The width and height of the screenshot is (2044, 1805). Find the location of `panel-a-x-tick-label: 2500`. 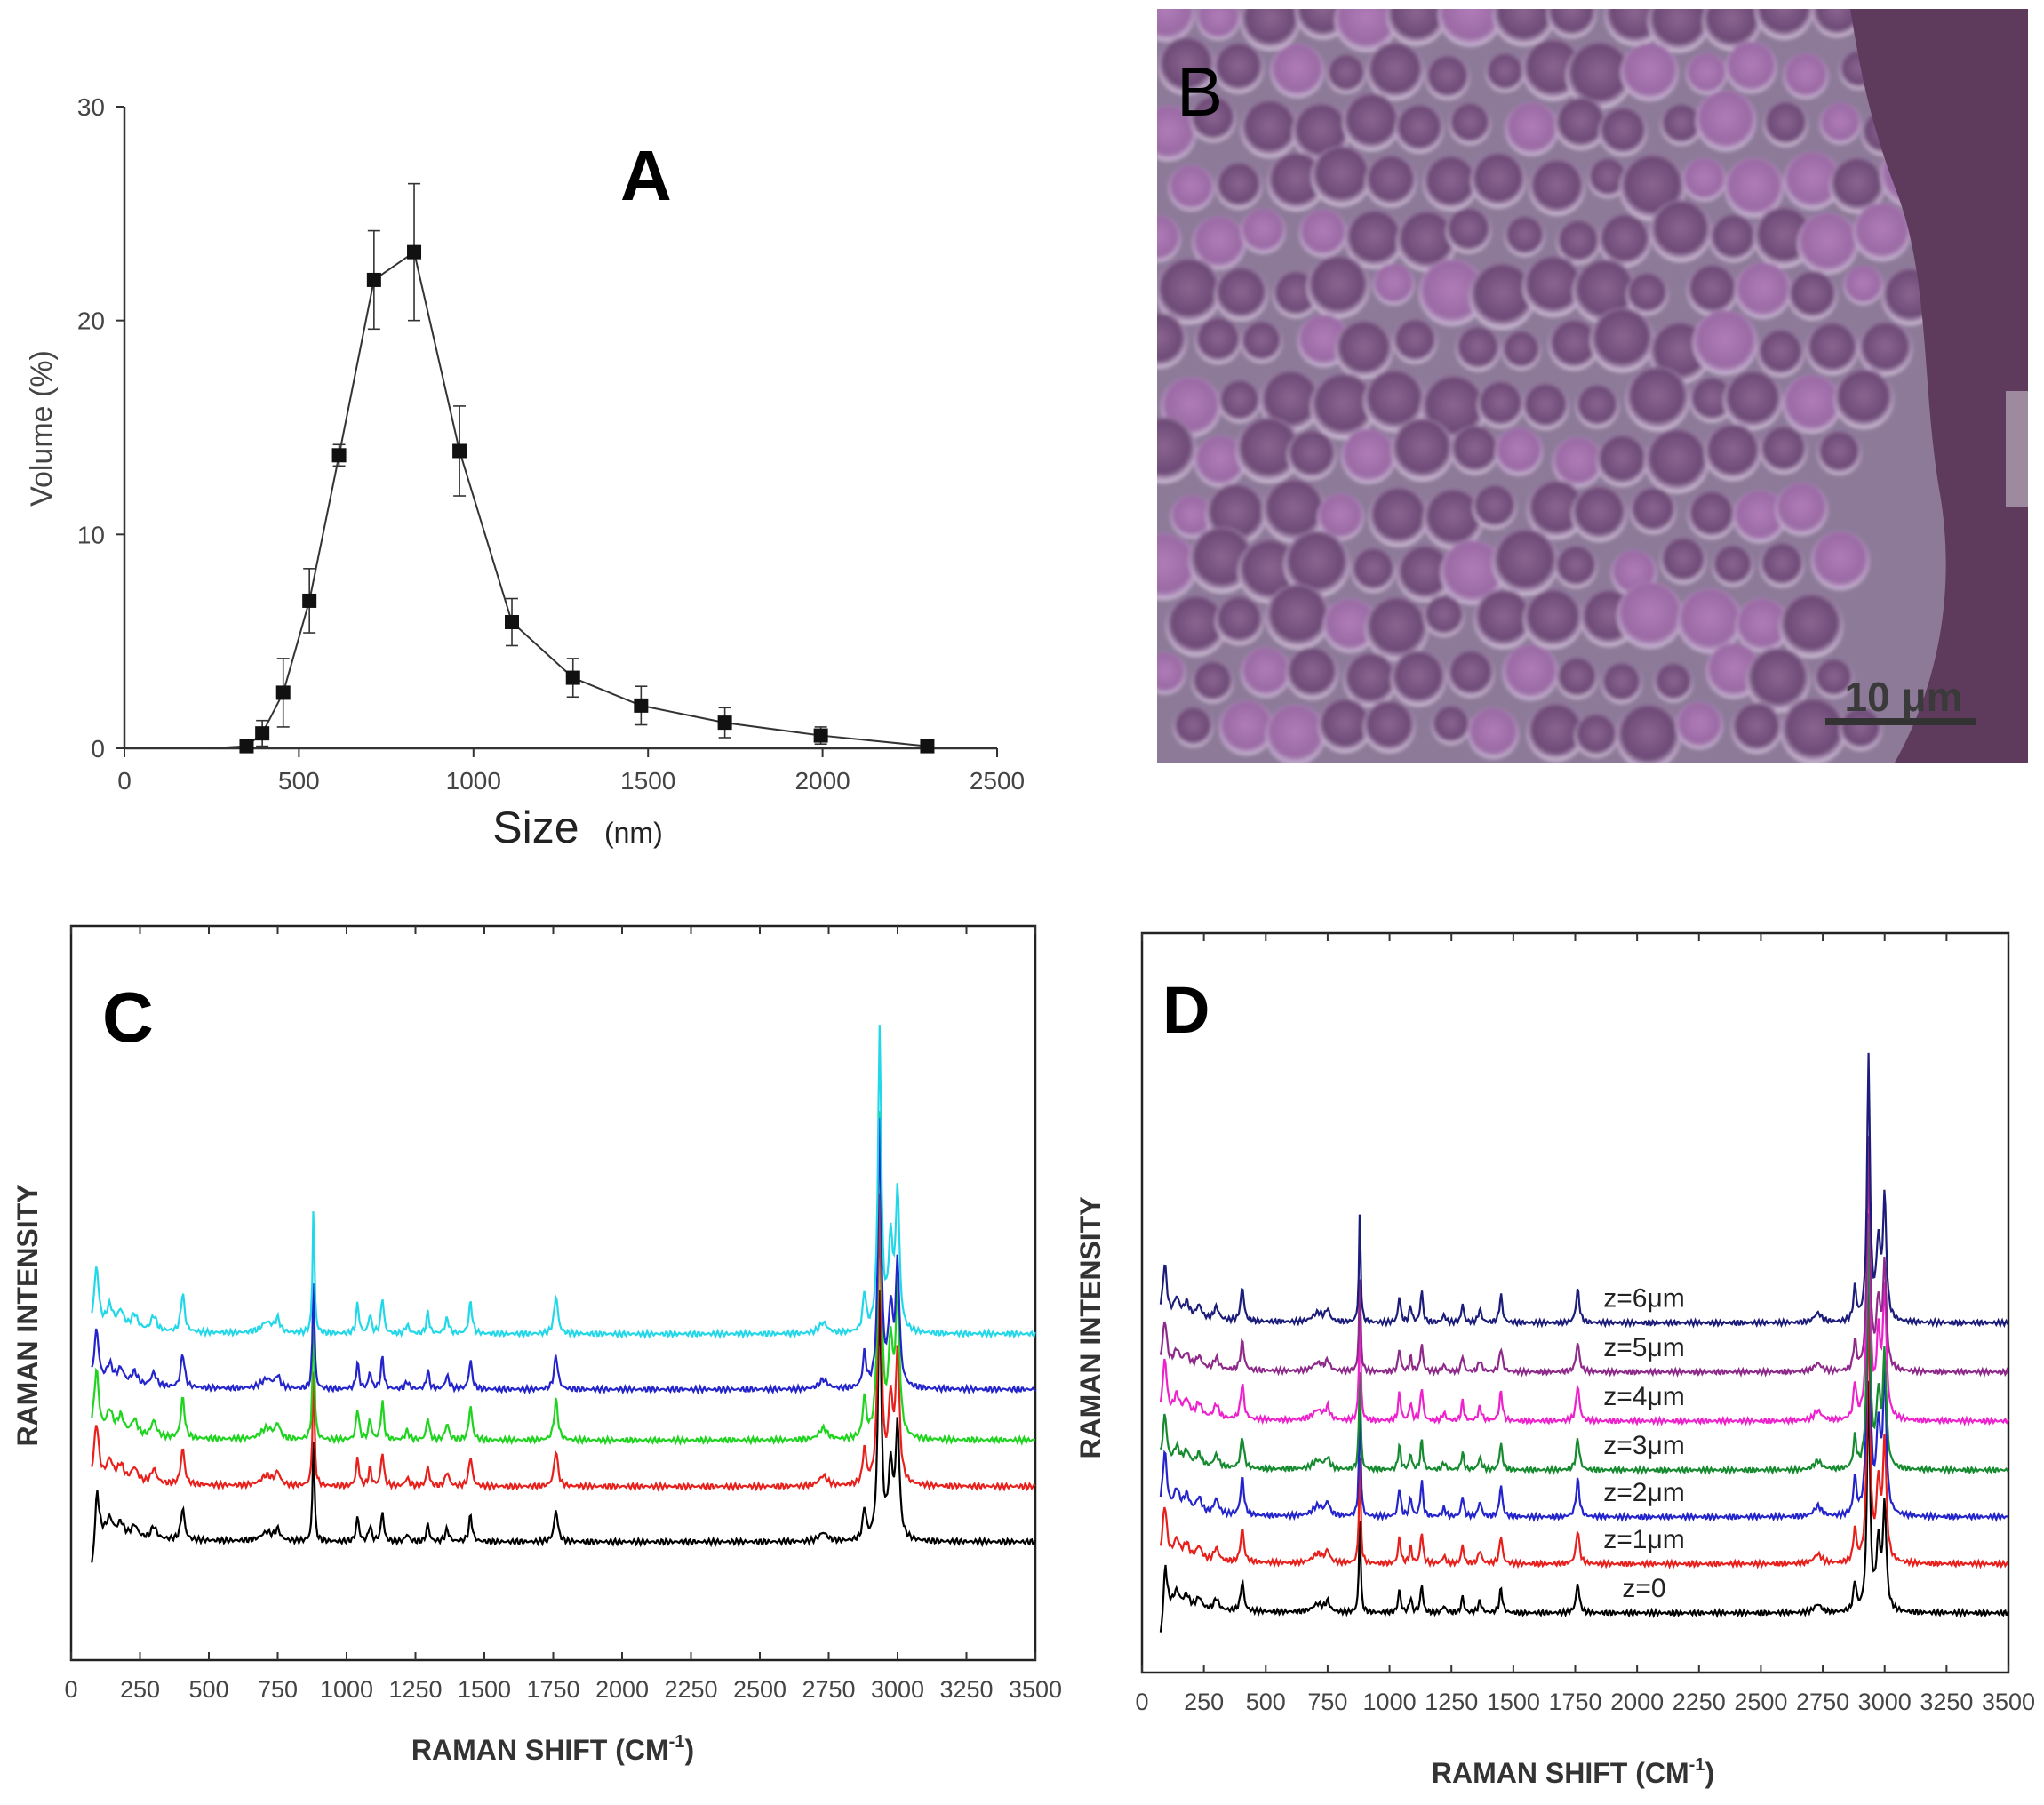

panel-a-x-tick-label: 2500 is located at coordinates (997, 781).